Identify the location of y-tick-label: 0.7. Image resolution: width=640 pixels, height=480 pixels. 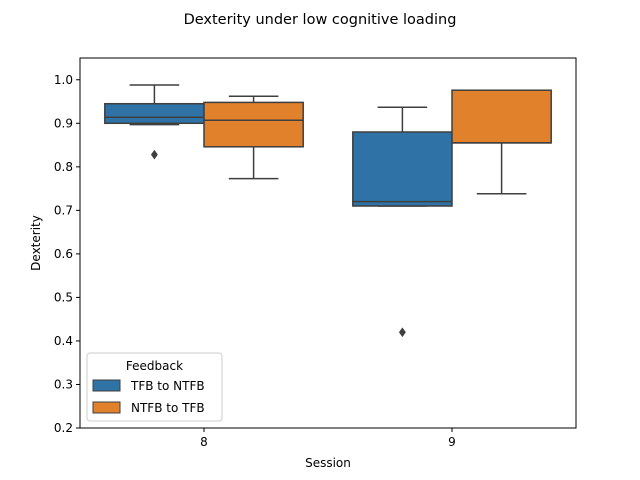
(63, 210).